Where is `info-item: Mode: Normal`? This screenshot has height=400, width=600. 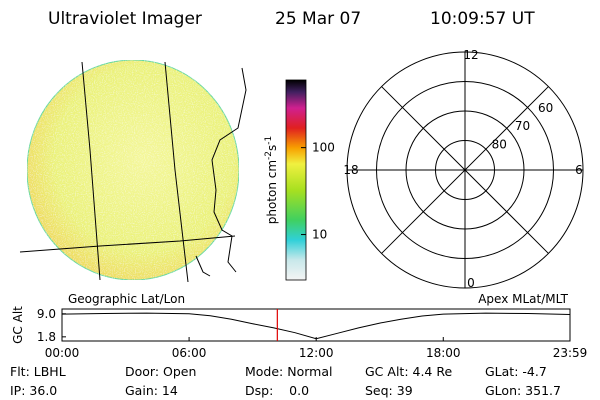
info-item: Mode: Normal is located at coordinates (288, 371).